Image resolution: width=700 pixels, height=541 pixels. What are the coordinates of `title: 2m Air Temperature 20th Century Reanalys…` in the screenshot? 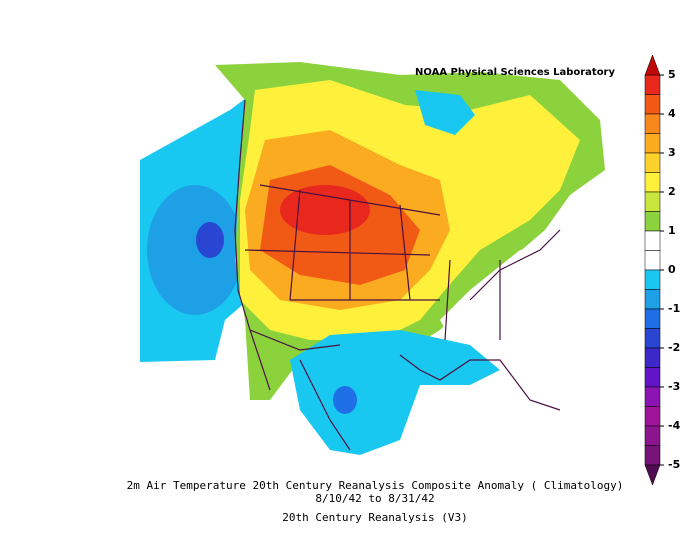 It's located at (375, 485).